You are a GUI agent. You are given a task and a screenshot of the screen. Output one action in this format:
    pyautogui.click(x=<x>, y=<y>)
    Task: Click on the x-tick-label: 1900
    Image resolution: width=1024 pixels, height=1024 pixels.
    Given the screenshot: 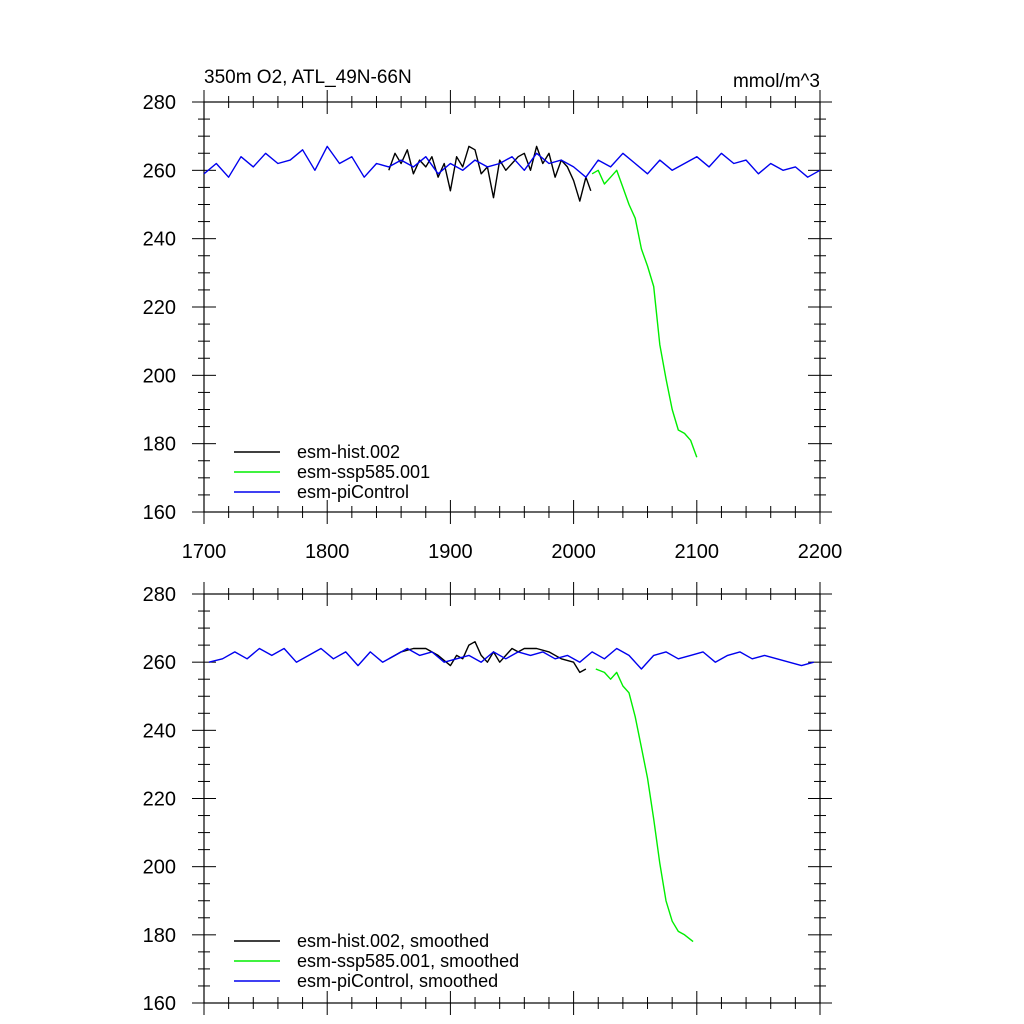 What is the action you would take?
    pyautogui.click(x=450, y=552)
    